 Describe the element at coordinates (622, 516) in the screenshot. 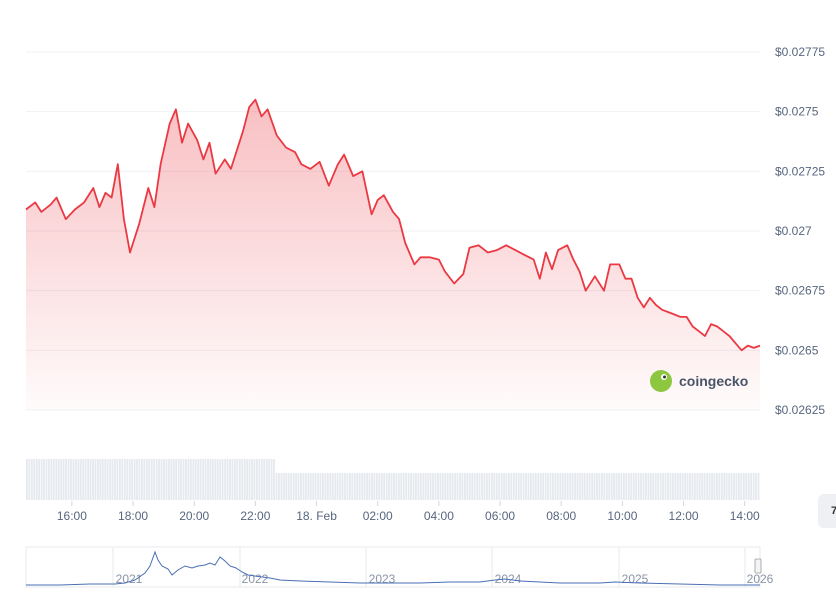

I see `x-tick-label: 10:00` at that location.